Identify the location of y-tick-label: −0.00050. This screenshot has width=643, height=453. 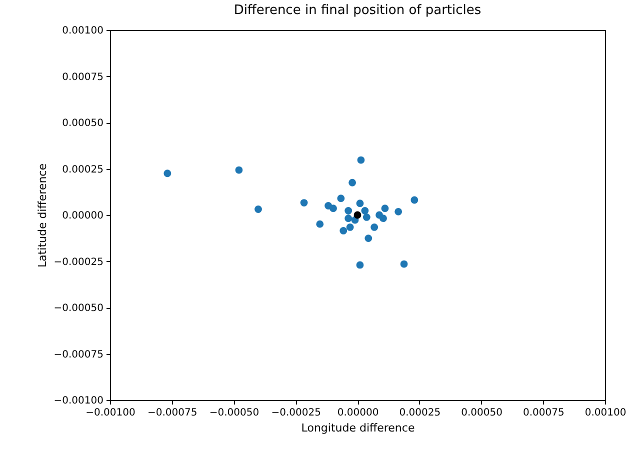
(79, 308).